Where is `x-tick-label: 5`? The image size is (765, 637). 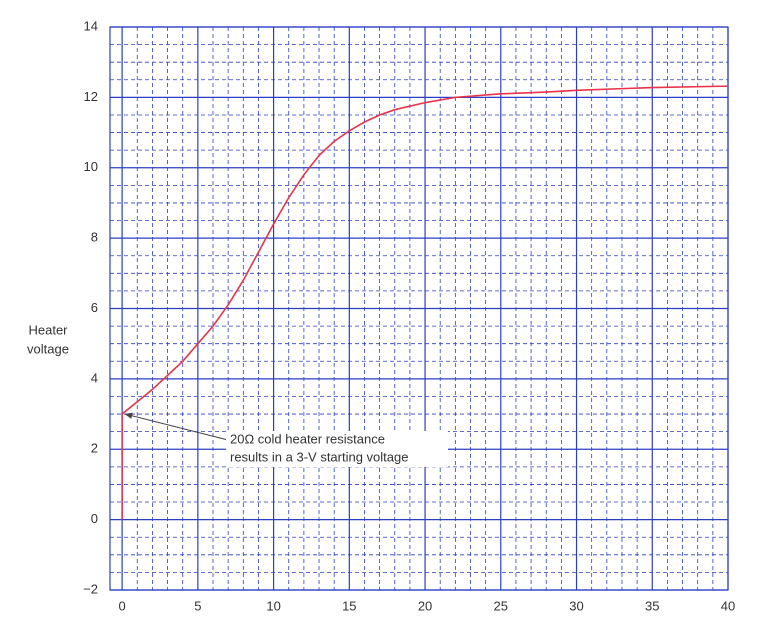
x-tick-label: 5 is located at coordinates (197, 605).